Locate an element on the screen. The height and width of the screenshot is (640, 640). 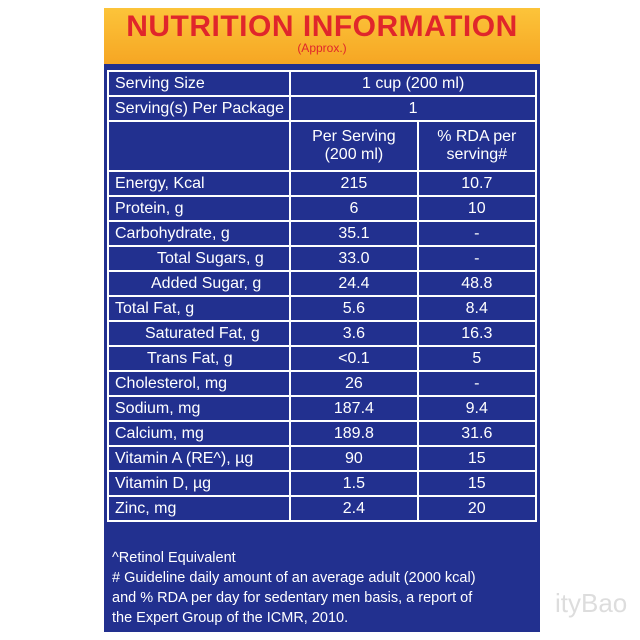
nutrient-name: Energy, Kcal is located at coordinates (199, 183).